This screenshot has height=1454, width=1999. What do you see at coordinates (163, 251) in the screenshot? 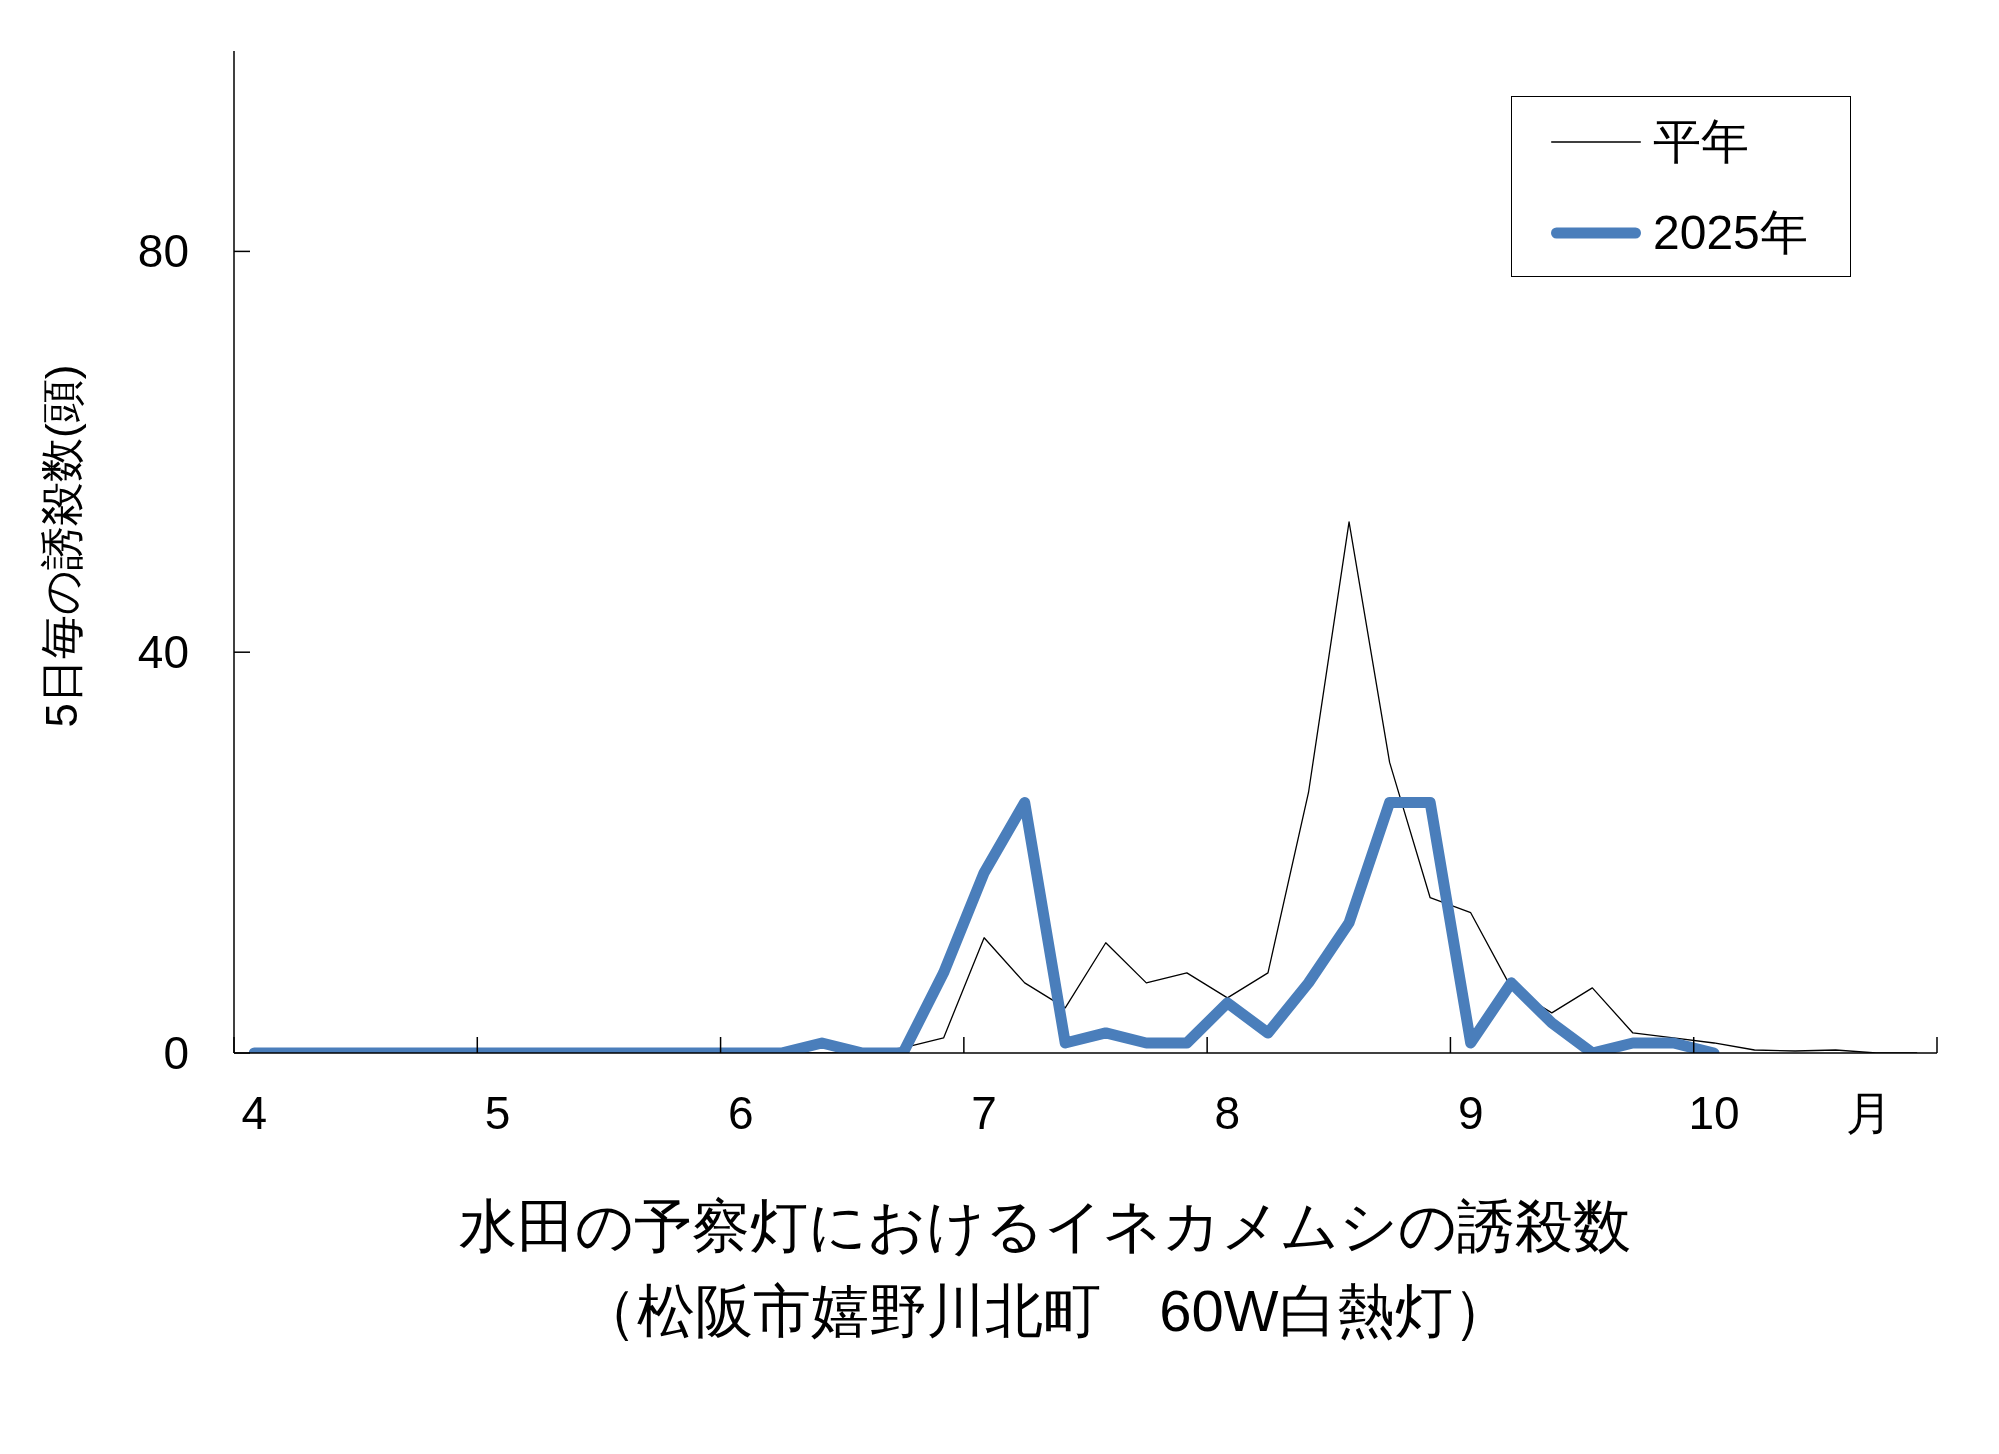
I see `y-tick-label: 80` at bounding box center [163, 251].